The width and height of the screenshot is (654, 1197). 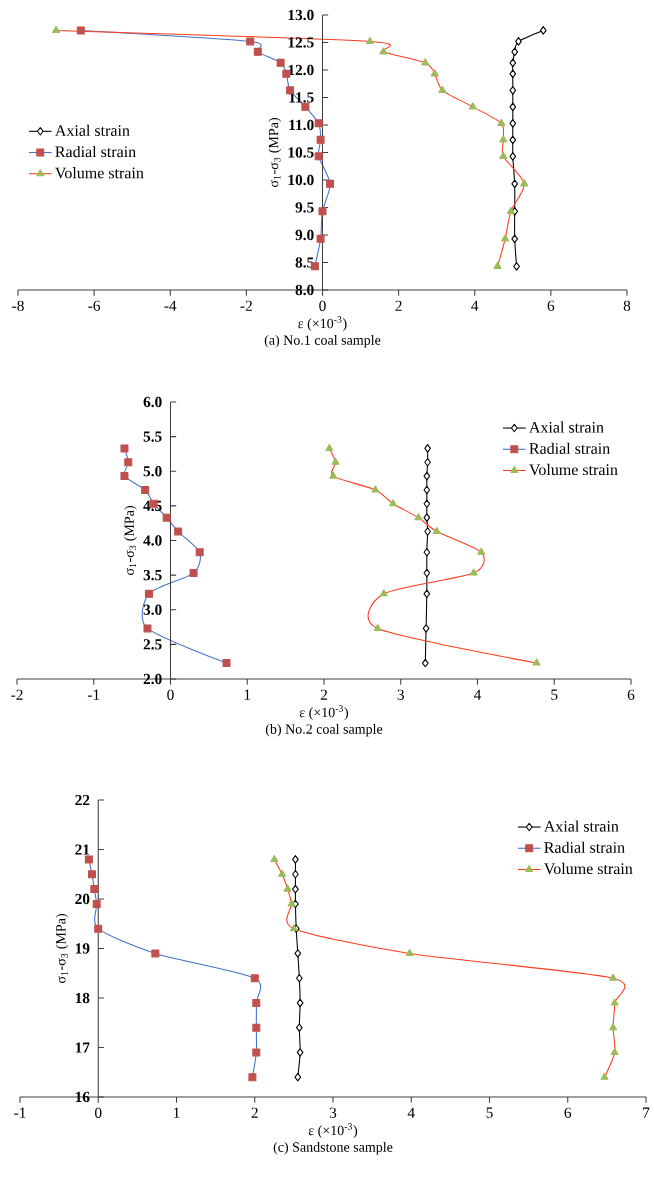 I want to click on y-tick-label: 17, so click(x=82, y=1047).